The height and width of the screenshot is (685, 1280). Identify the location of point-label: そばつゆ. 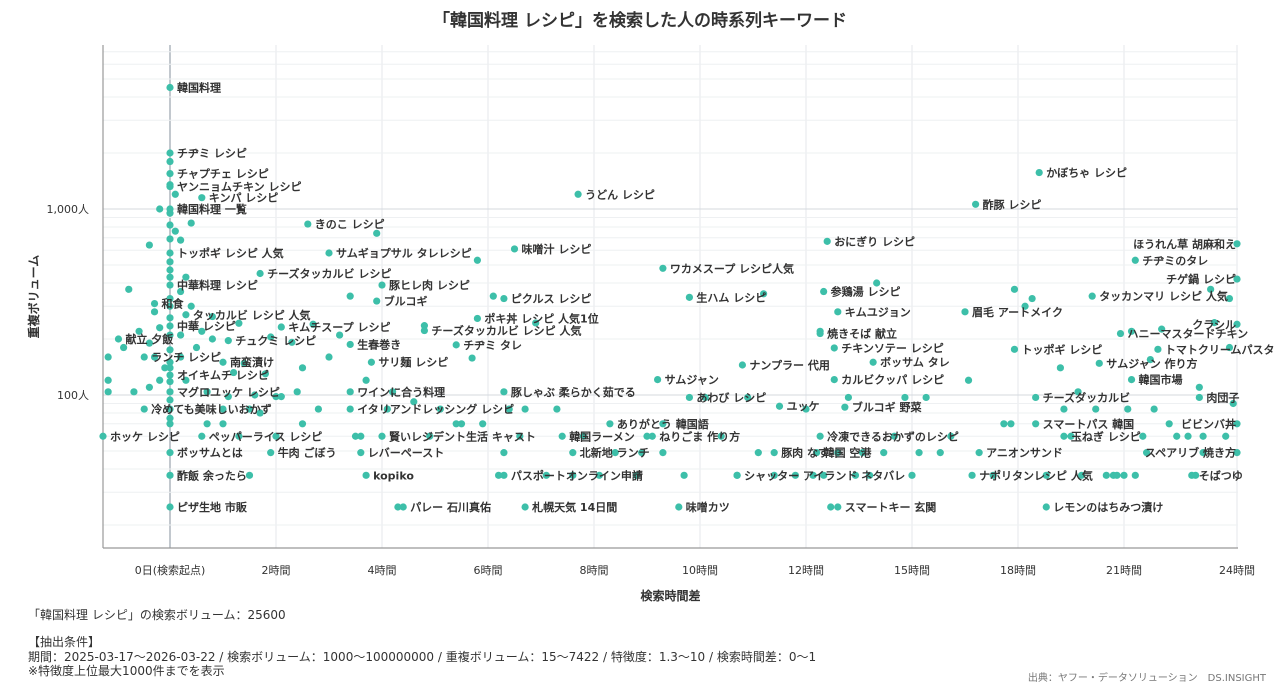
(1221, 475).